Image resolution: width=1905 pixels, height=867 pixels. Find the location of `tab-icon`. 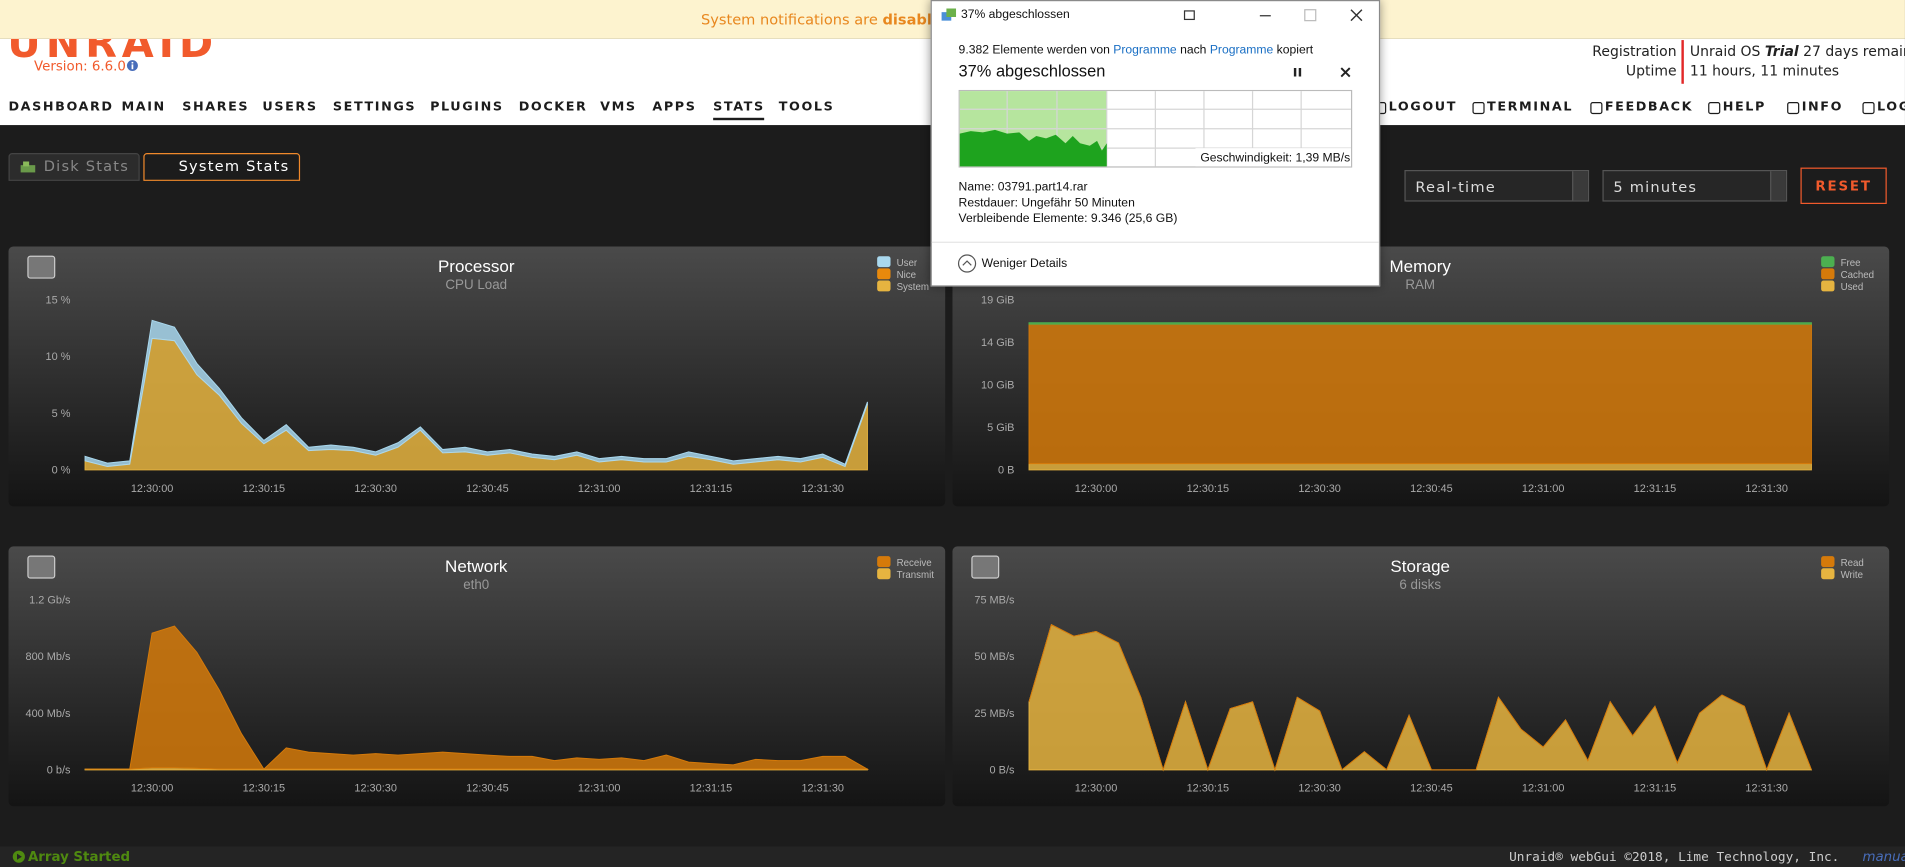

tab-icon is located at coordinates (28, 167).